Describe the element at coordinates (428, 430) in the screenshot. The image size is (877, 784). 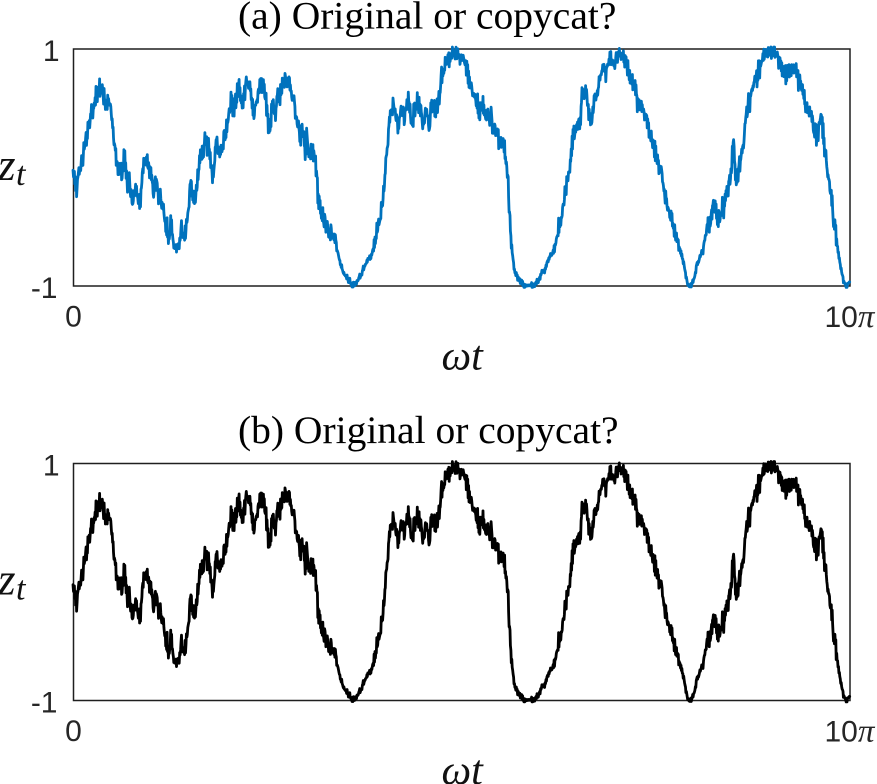
I see `svg-text: (b) Original or copycat?` at that location.